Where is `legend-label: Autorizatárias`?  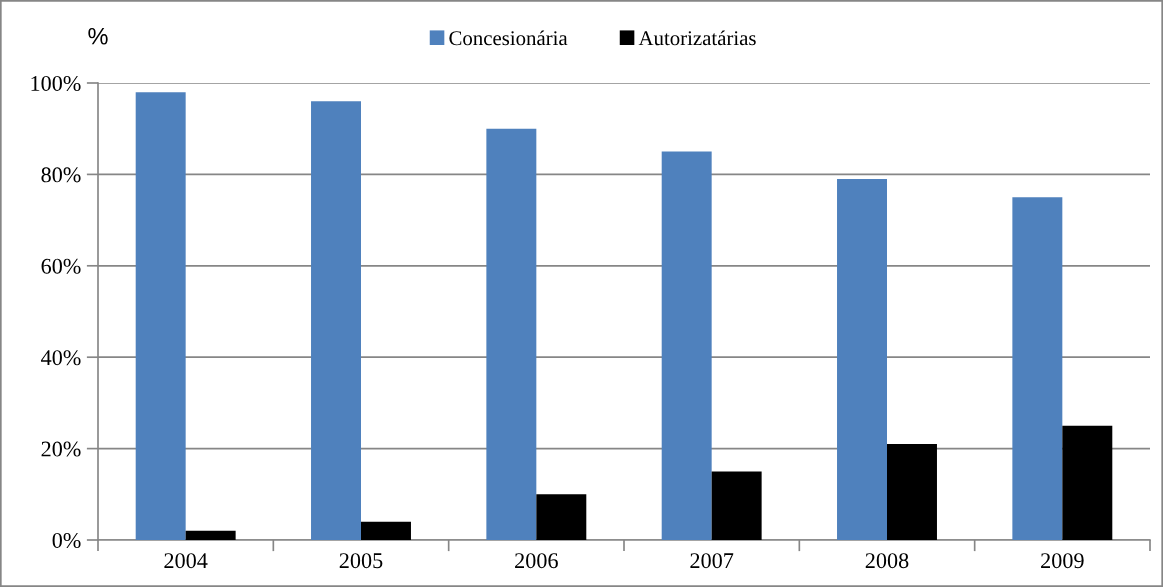 legend-label: Autorizatárias is located at coordinates (697, 38).